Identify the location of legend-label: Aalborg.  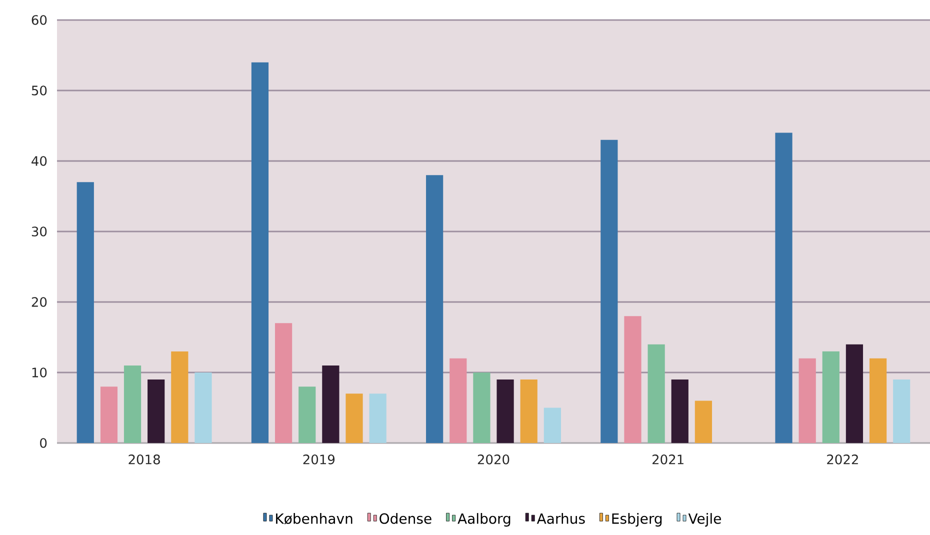
(484, 520).